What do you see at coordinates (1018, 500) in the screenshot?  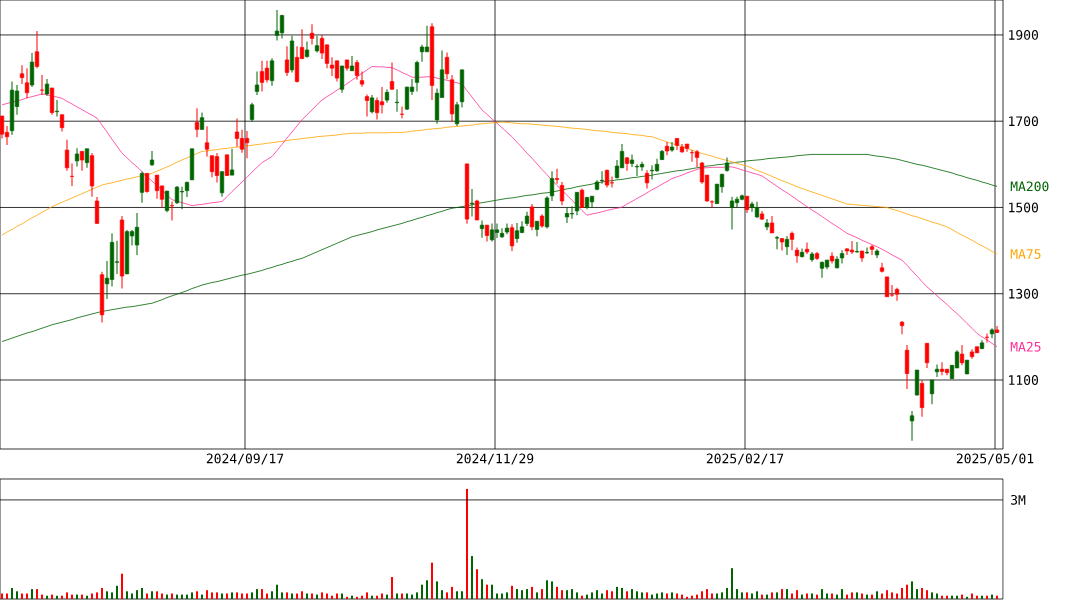 I see `ref-line-label: 3M` at bounding box center [1018, 500].